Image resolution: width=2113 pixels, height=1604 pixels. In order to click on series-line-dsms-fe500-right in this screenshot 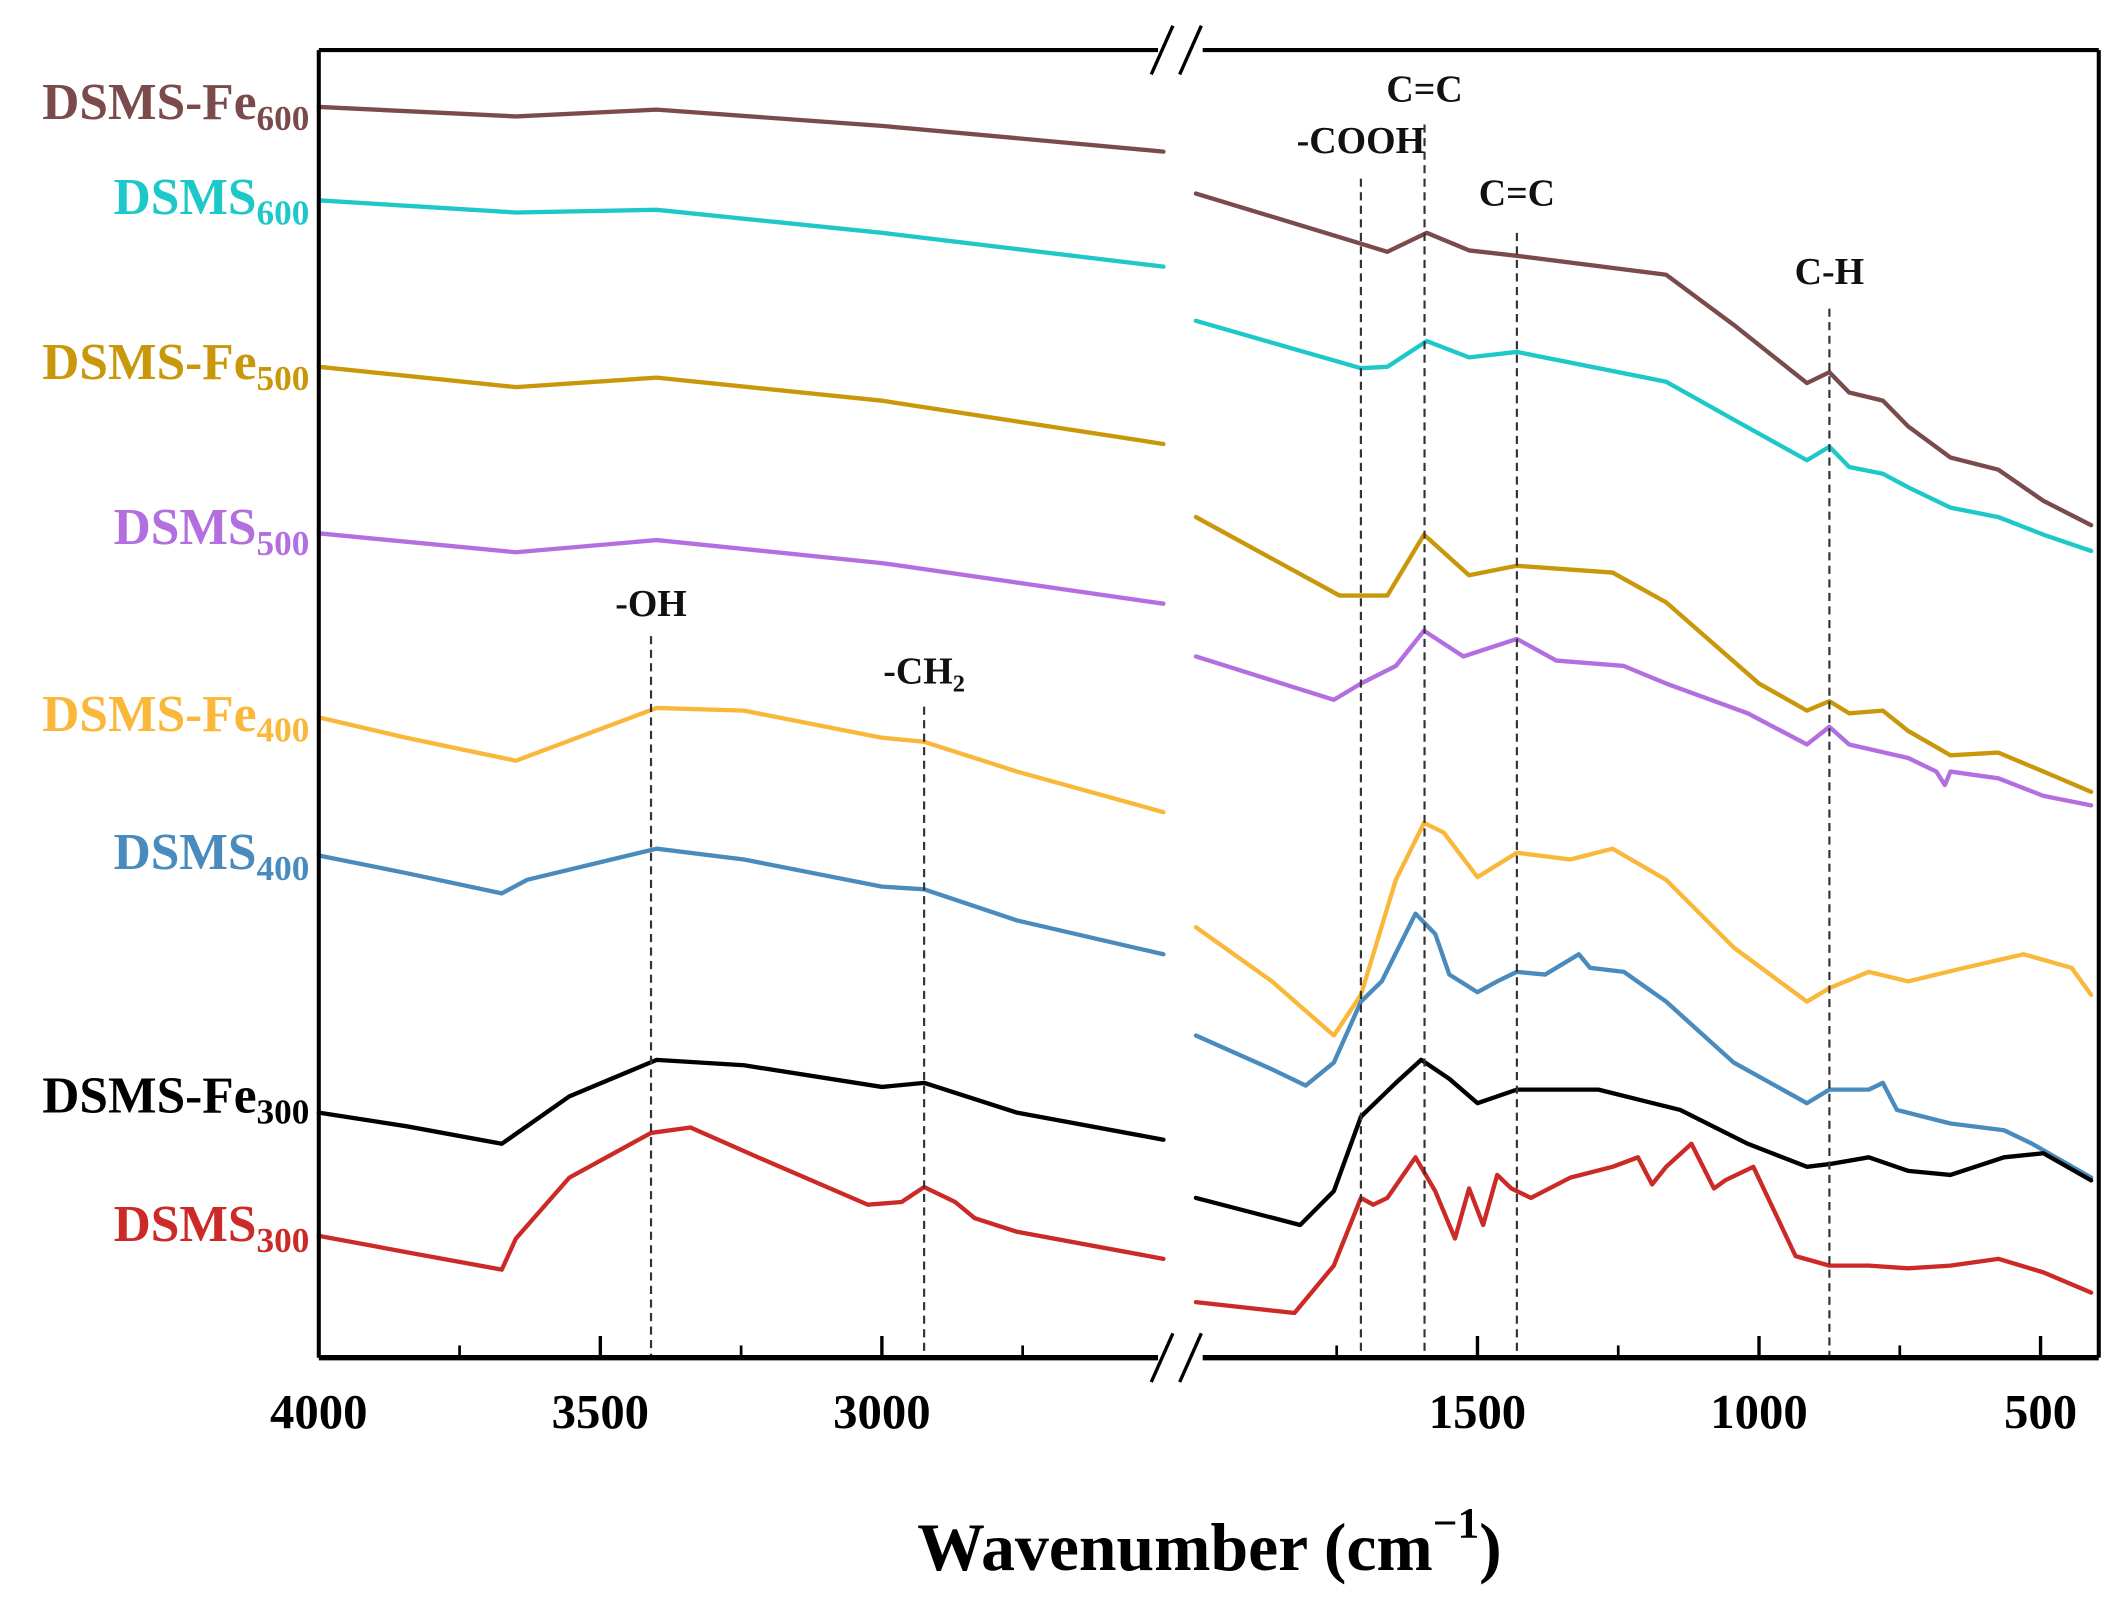, I will do `click(1643, 654)`.